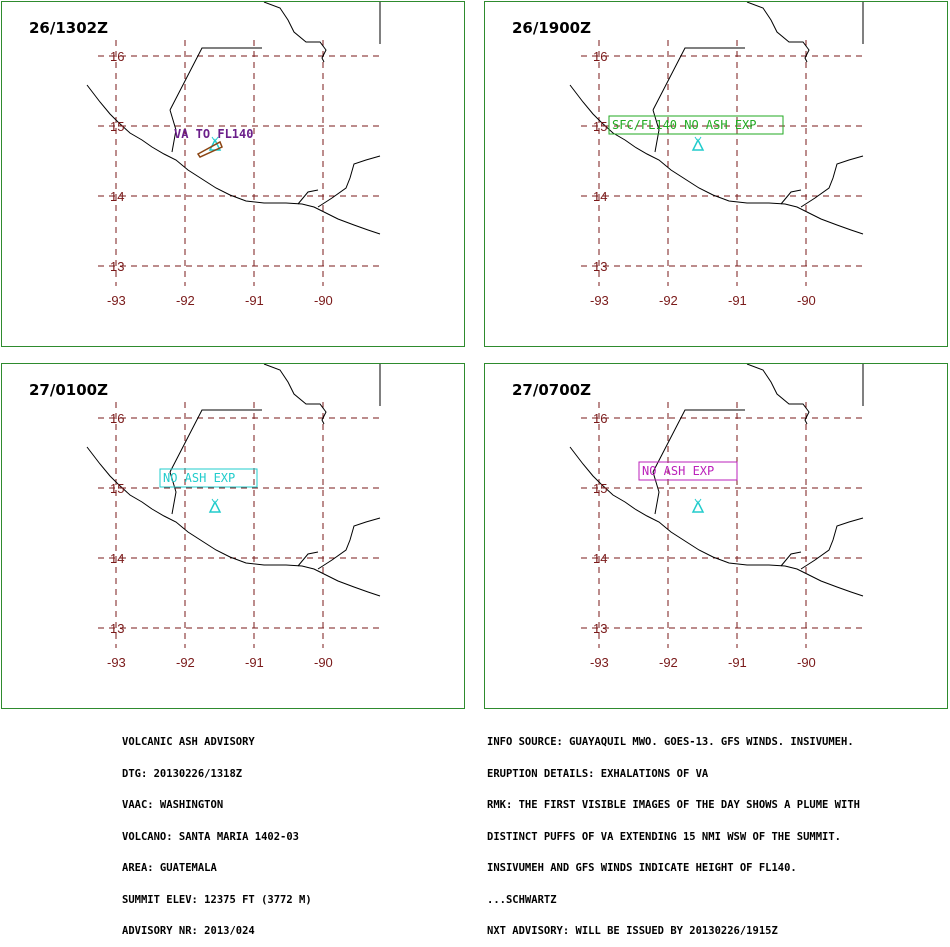 This screenshot has width=950, height=947. What do you see at coordinates (551, 28) in the screenshot?
I see `panel-title: 26/1900Z` at bounding box center [551, 28].